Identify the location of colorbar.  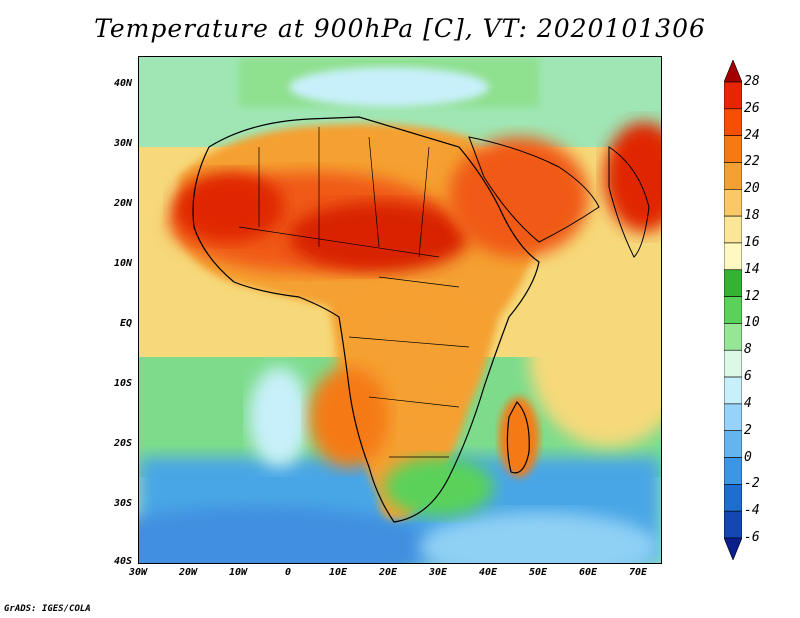
(733, 310).